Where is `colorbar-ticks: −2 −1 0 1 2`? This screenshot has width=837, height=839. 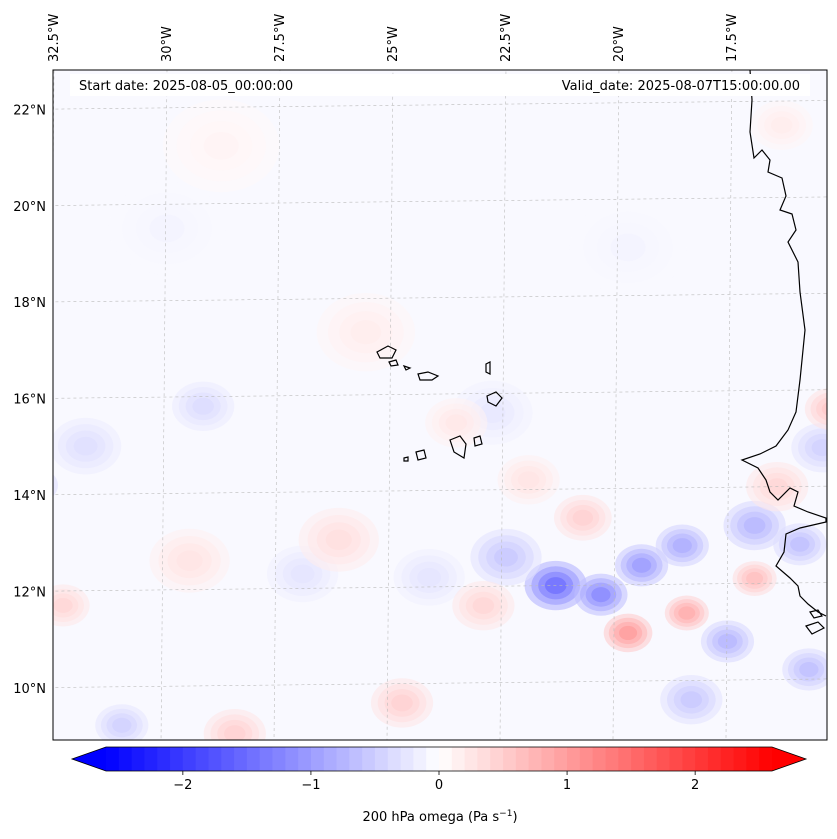
colorbar-ticks: −2 −1 0 1 2 is located at coordinates (436, 782).